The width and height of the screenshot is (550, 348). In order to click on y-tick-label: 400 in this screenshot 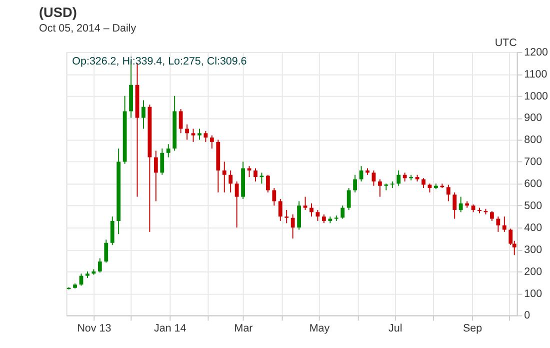, I will do `click(533, 228)`.